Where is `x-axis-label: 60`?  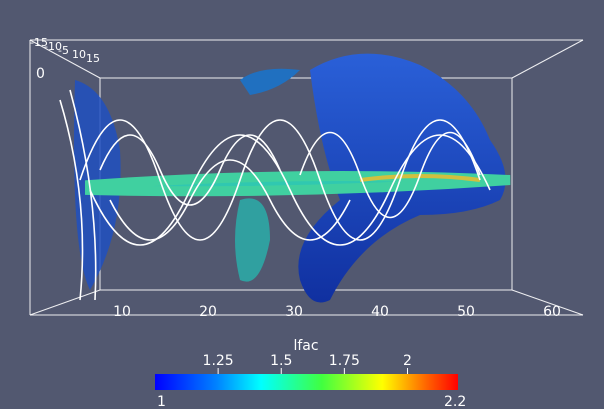
x-axis-label: 60 is located at coordinates (552, 312).